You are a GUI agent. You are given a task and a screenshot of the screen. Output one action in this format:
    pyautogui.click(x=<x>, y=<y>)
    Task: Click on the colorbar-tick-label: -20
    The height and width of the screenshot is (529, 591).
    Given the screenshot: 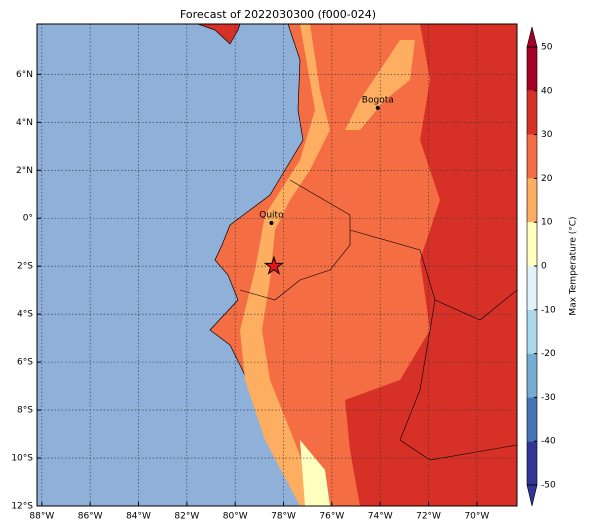 What is the action you would take?
    pyautogui.click(x=548, y=354)
    